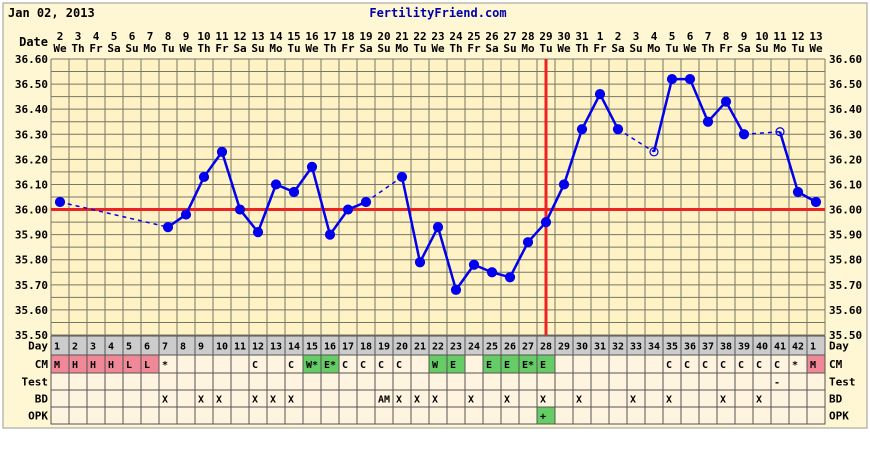 The height and width of the screenshot is (460, 870). What do you see at coordinates (456, 36) in the screenshot?
I see `date-tick: 24` at bounding box center [456, 36].